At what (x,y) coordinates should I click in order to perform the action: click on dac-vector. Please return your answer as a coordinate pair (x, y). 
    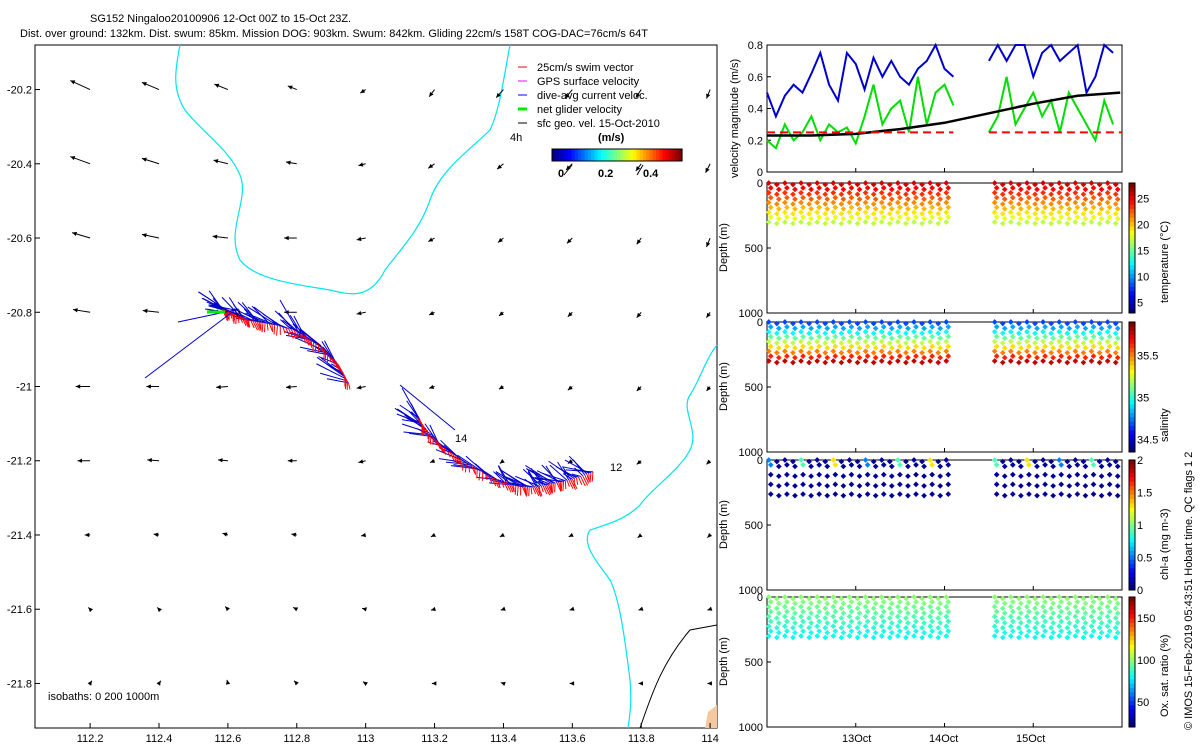
    Looking at the image, I should click on (260, 314).